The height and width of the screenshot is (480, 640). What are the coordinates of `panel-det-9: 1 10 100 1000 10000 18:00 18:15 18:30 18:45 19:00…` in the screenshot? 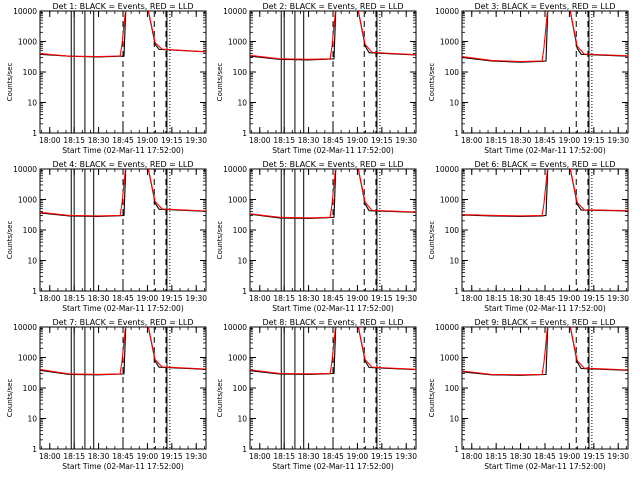 It's located at (528, 394).